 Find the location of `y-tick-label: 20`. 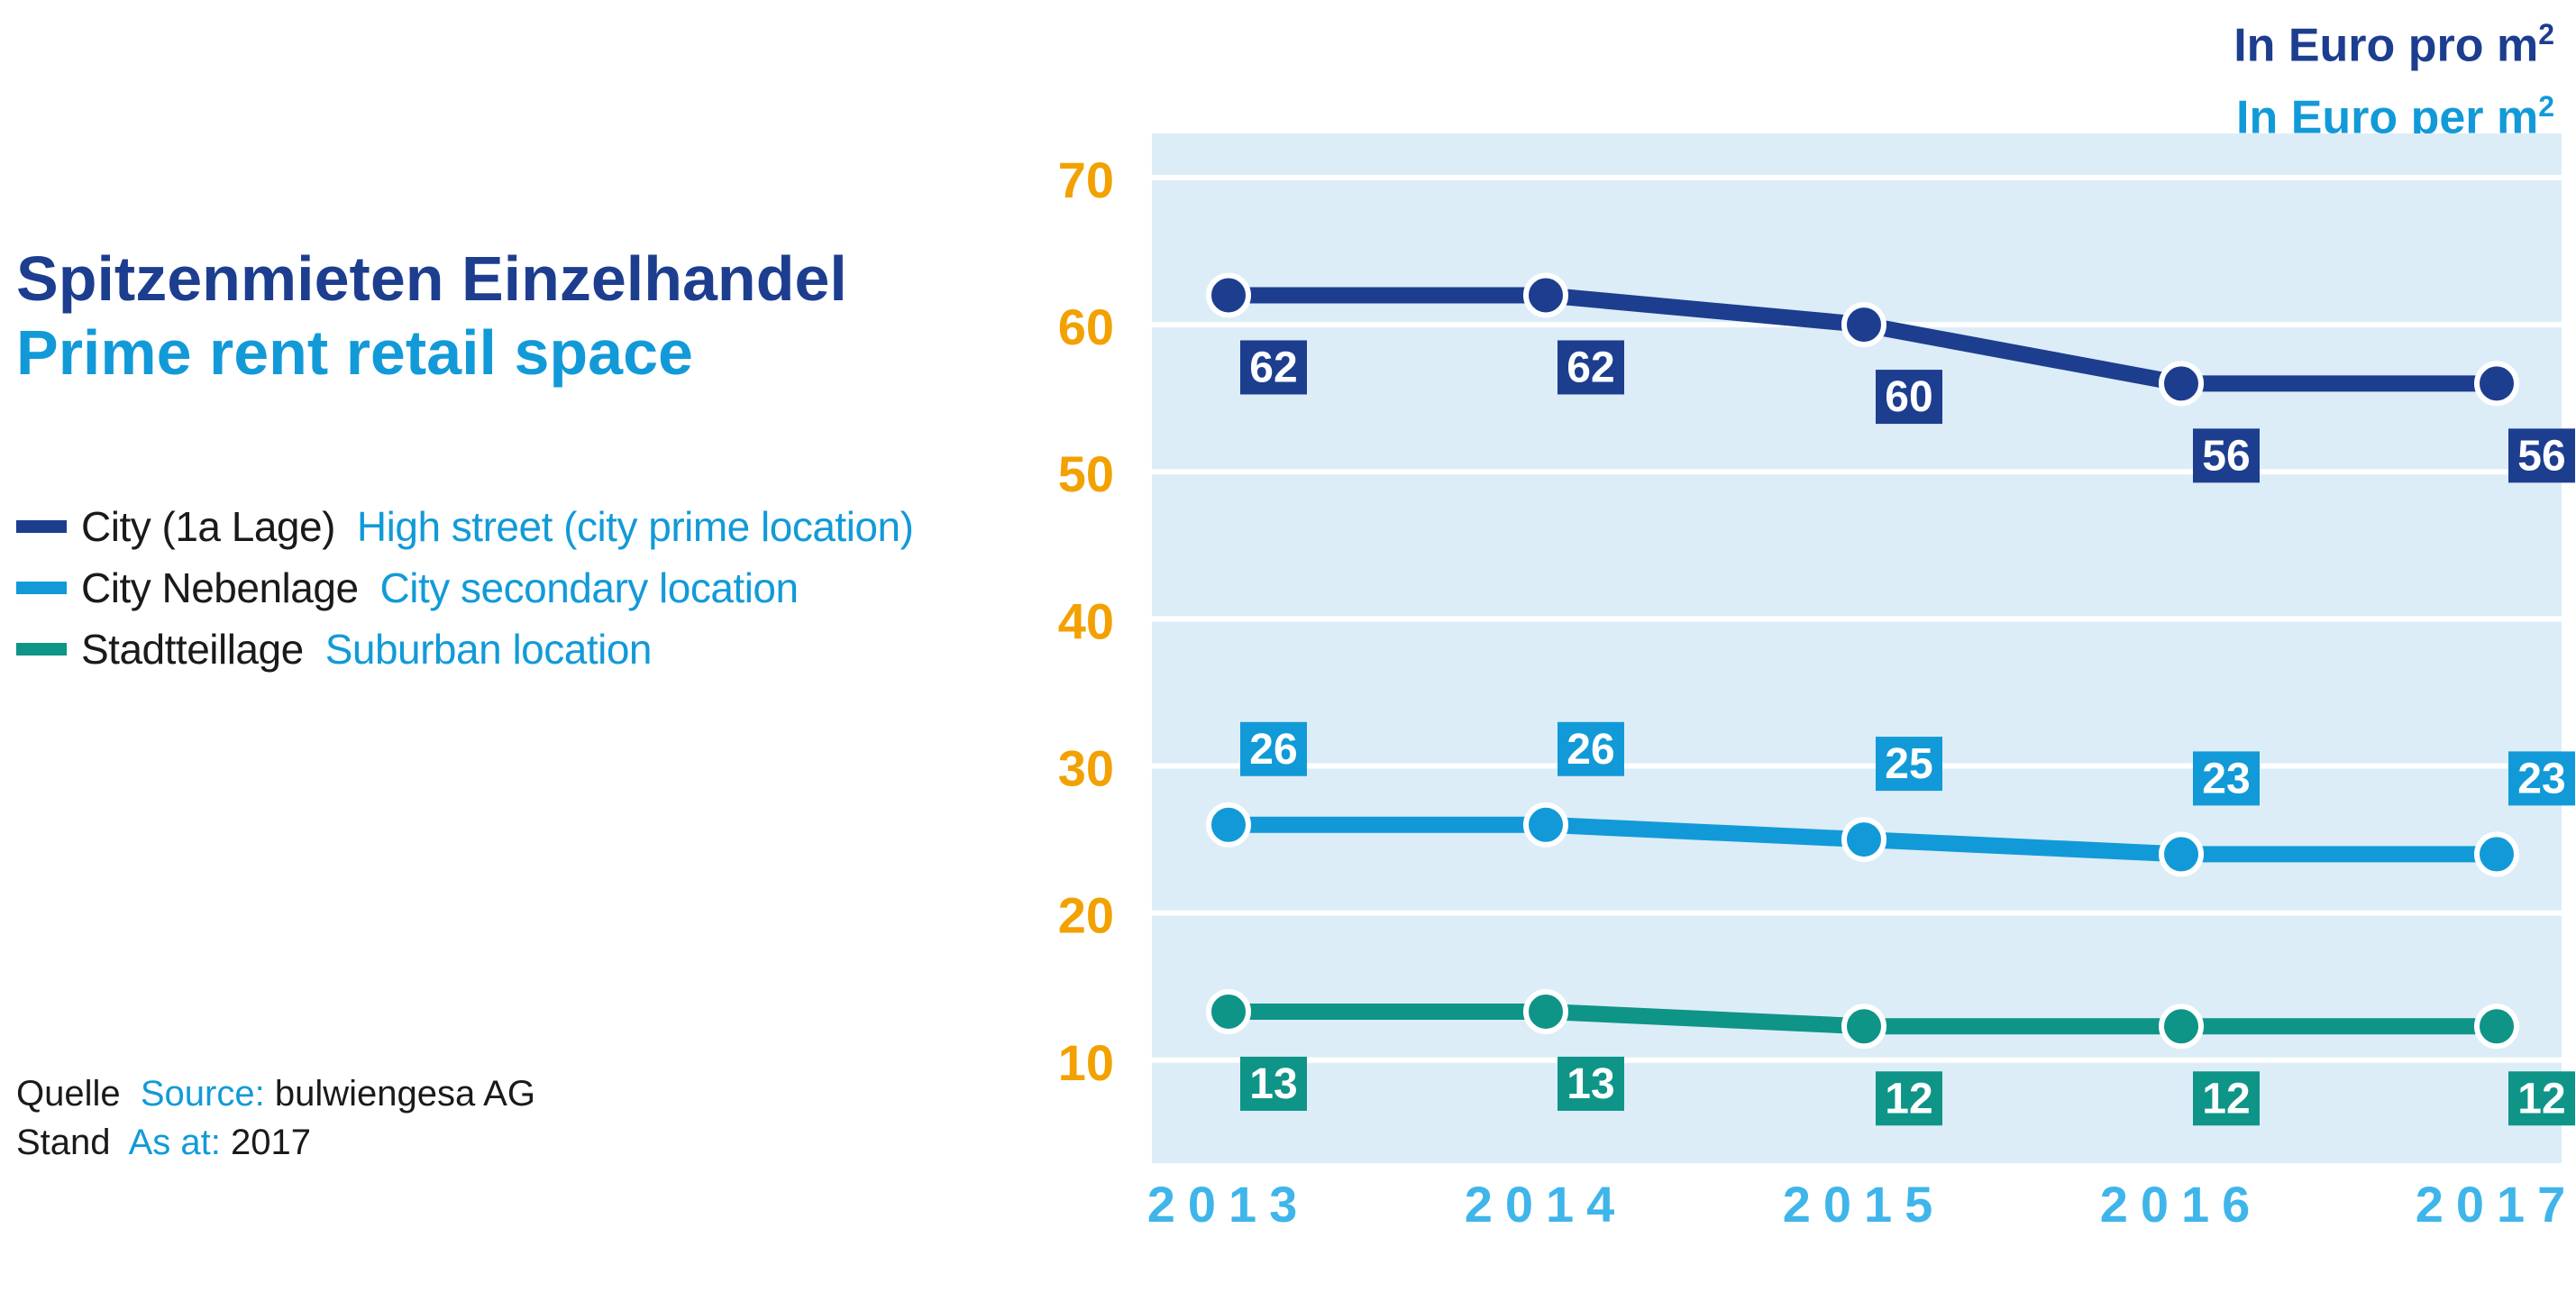

y-tick-label: 20 is located at coordinates (1086, 915).